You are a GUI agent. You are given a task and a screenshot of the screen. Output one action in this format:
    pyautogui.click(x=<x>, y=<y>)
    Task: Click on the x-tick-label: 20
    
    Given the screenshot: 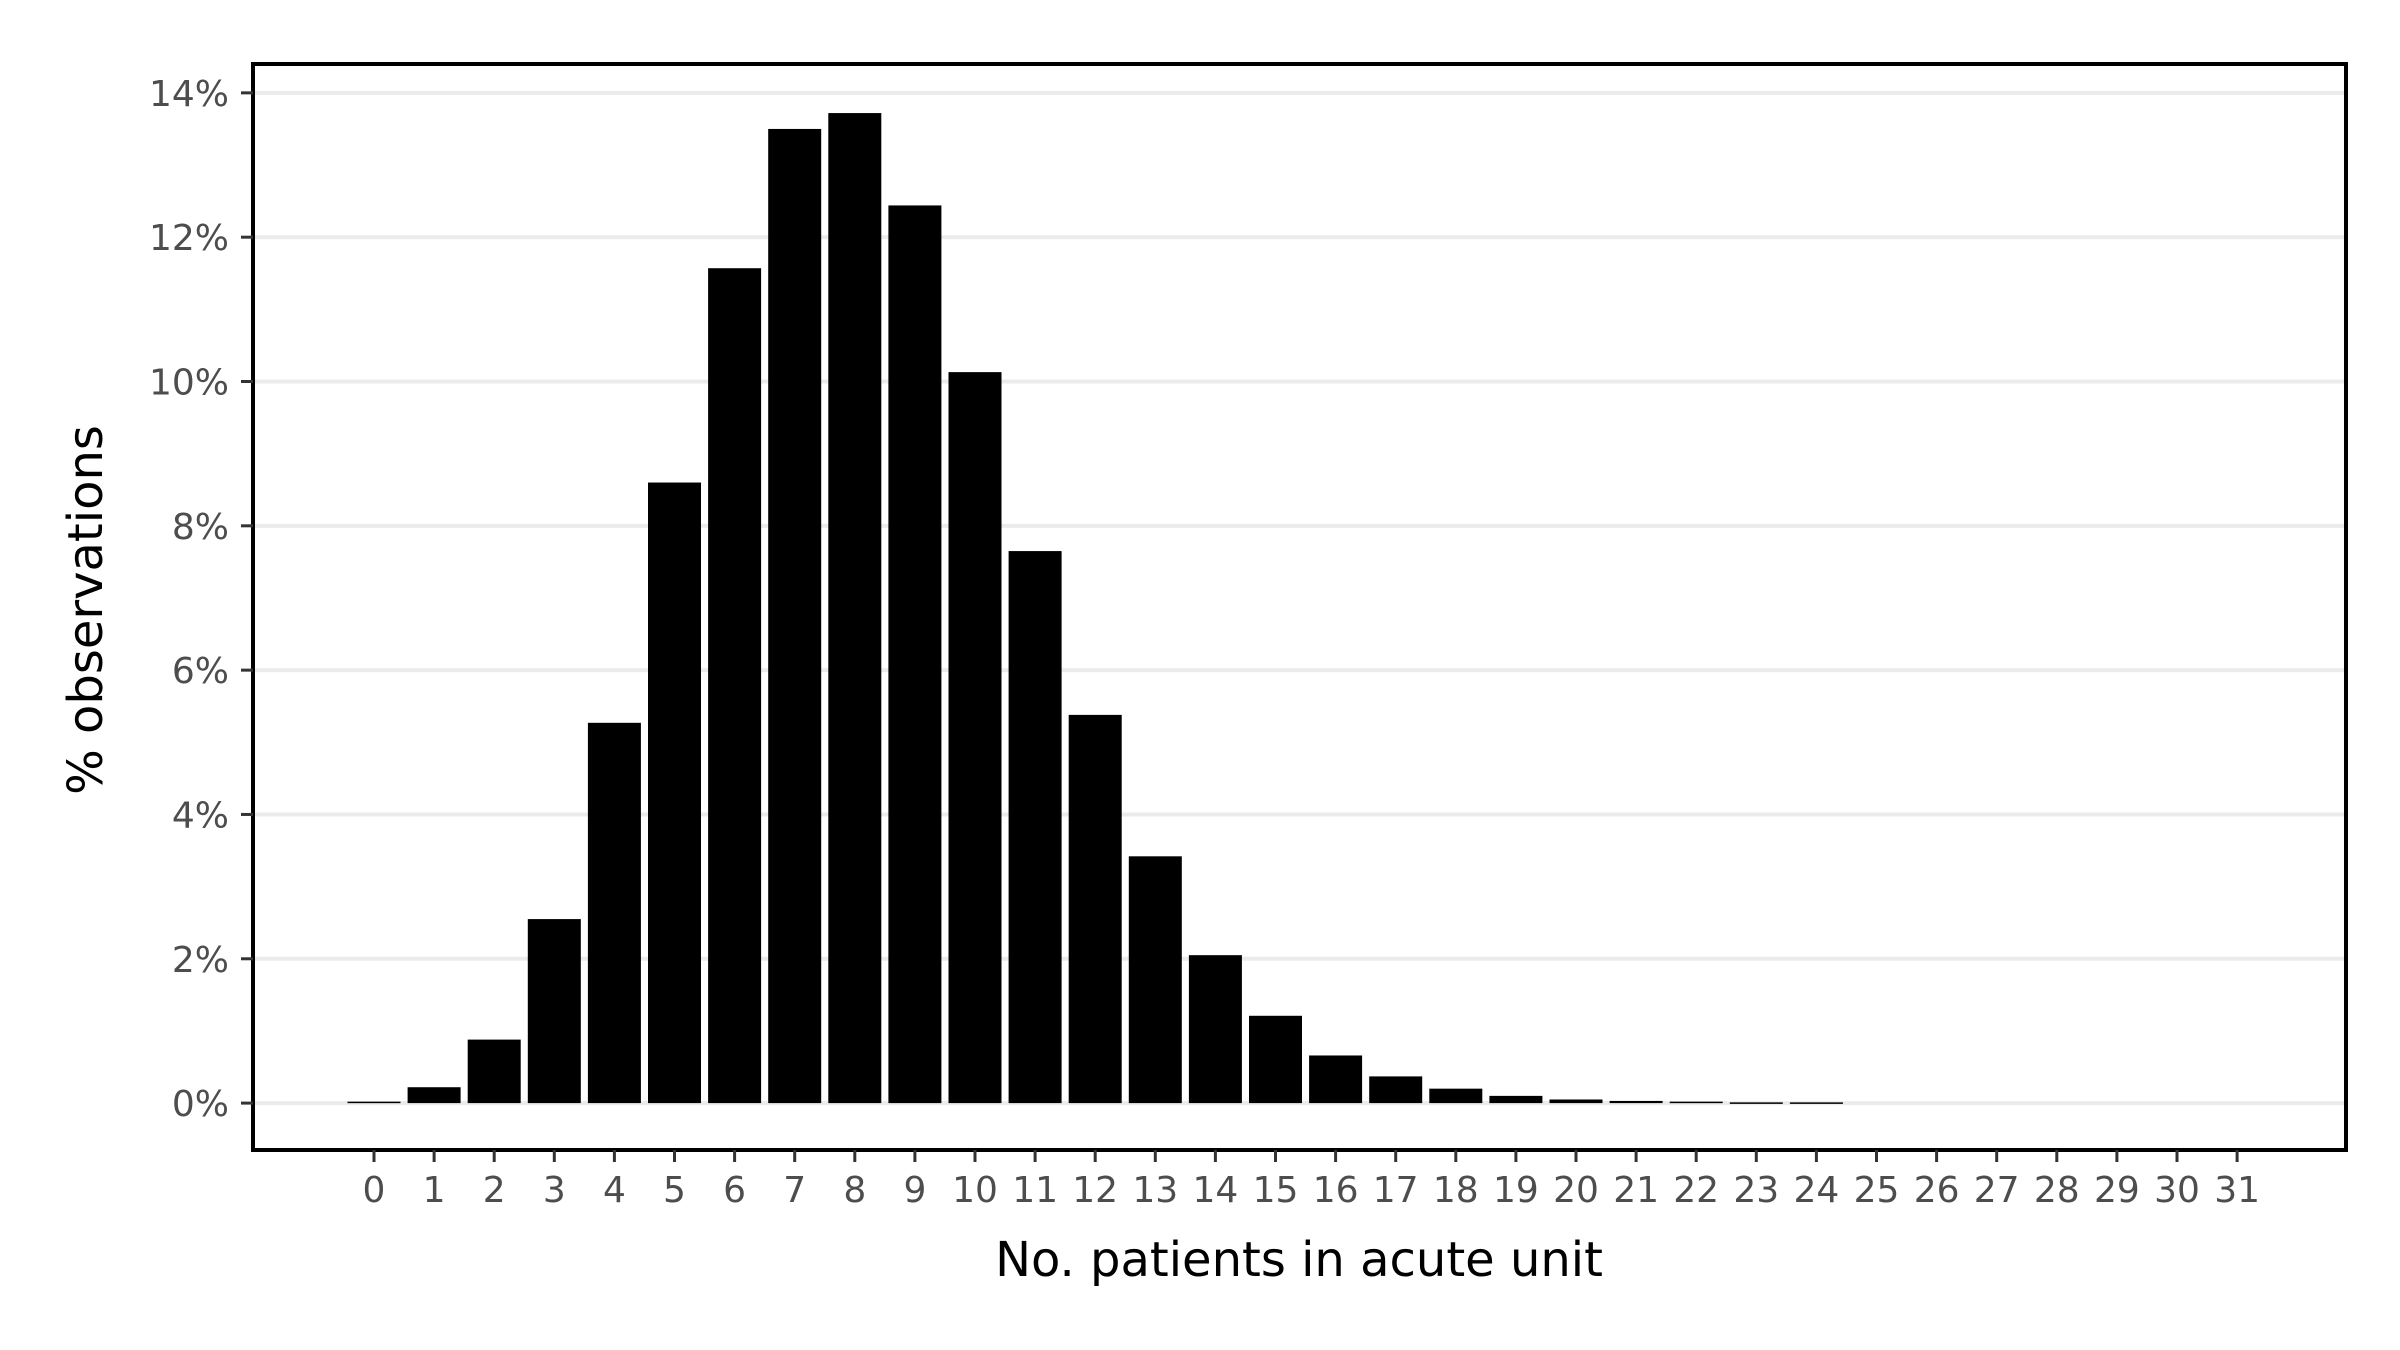 What is the action you would take?
    pyautogui.click(x=1576, y=1190)
    